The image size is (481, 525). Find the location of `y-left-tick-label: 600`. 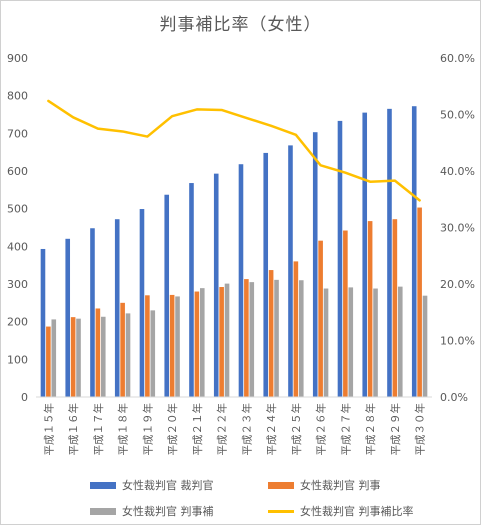

y-left-tick-label: 600 is located at coordinates (17, 171).